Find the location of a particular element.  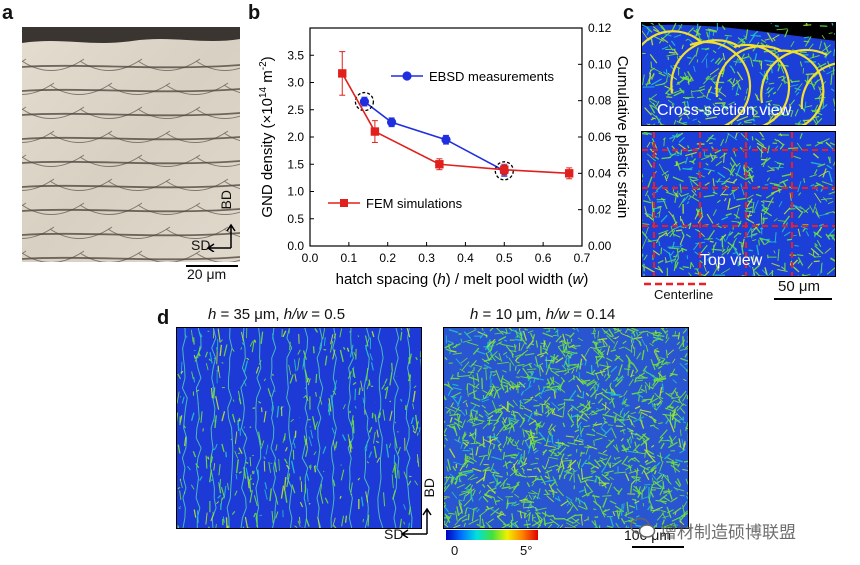

y-right-tick-label: 0.08 is located at coordinates (600, 101).